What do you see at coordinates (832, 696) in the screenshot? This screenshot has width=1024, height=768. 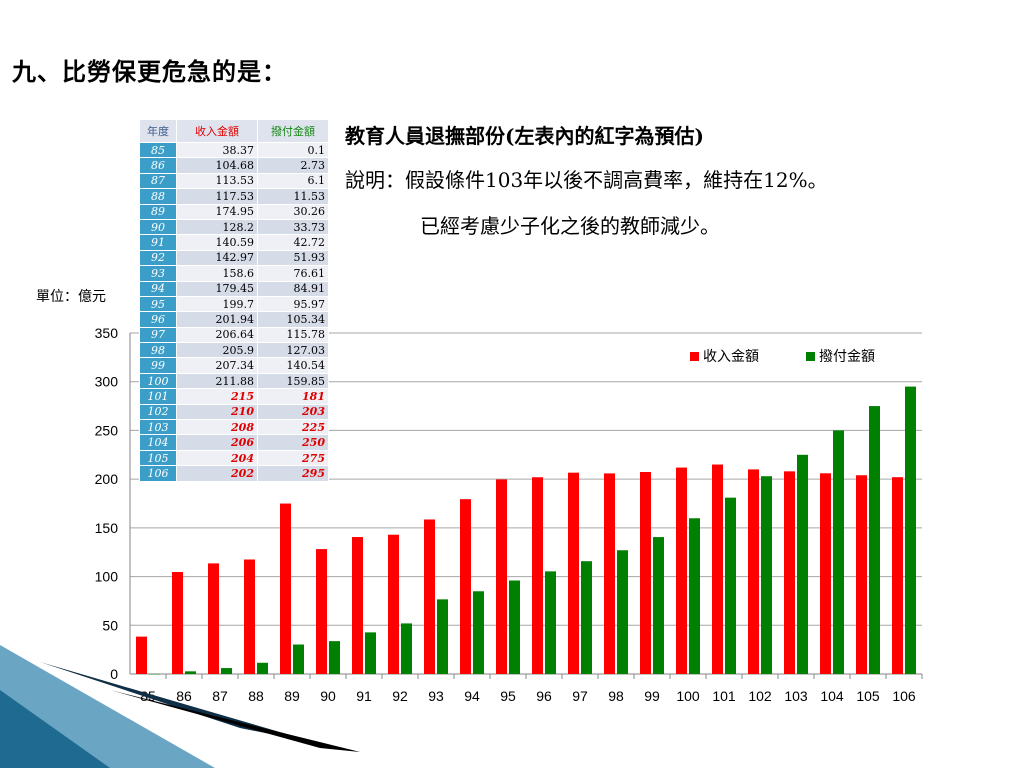 I see `x-tick-label: 104` at bounding box center [832, 696].